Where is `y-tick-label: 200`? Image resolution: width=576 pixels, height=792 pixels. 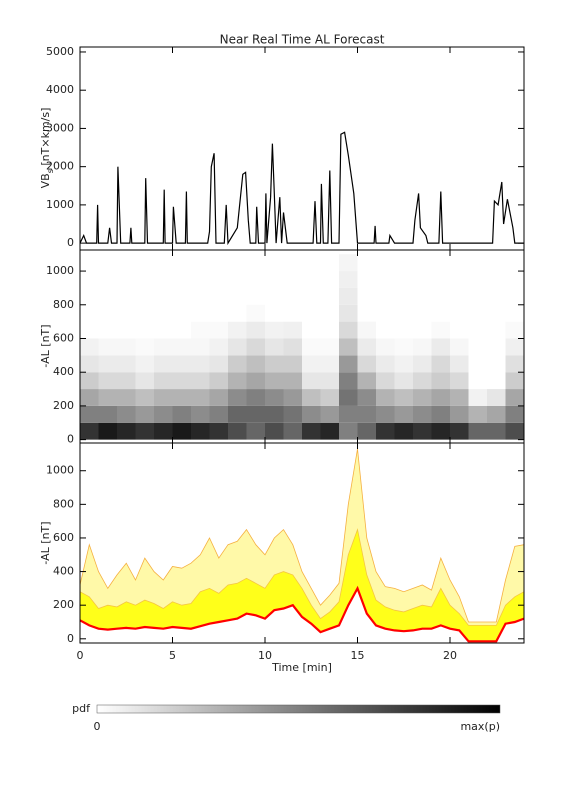 y-tick-label: 200 is located at coordinates (63, 405).